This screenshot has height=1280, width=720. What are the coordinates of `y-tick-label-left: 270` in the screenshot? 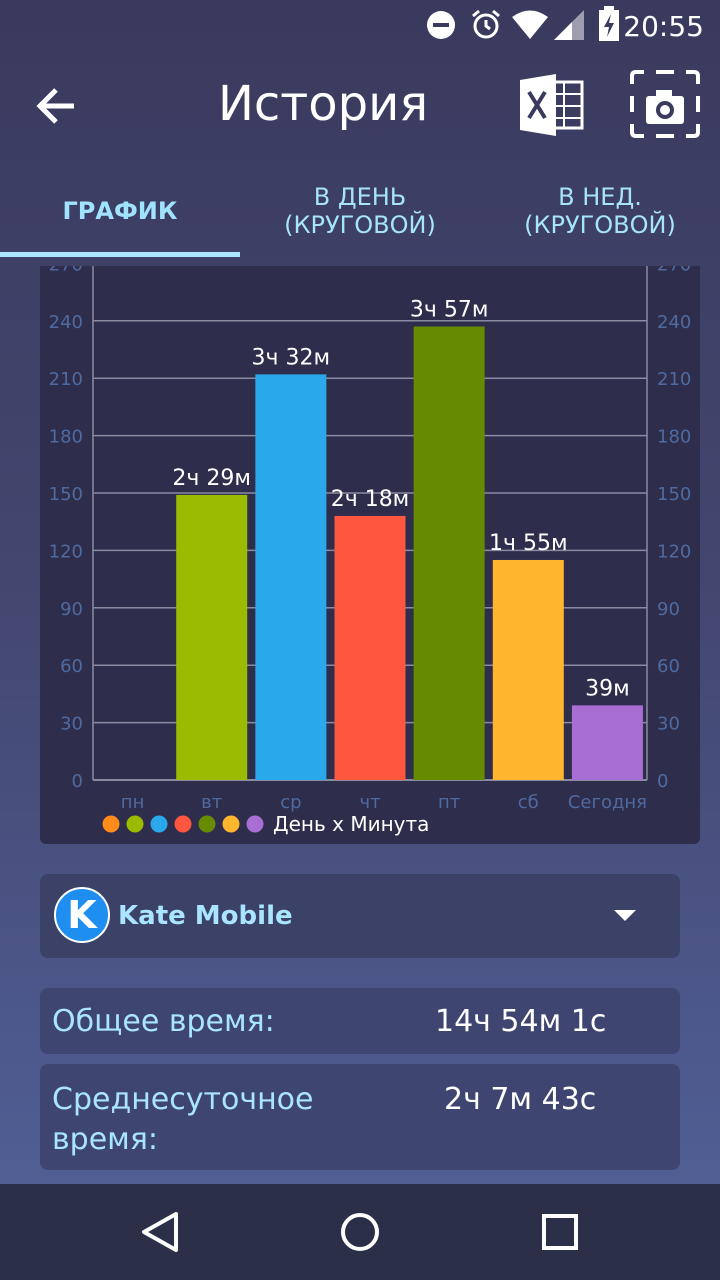 It's located at (66, 270).